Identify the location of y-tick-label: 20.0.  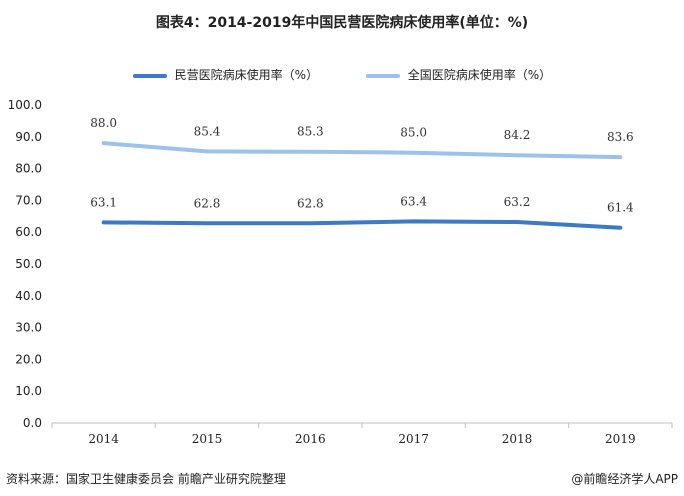
(28, 359).